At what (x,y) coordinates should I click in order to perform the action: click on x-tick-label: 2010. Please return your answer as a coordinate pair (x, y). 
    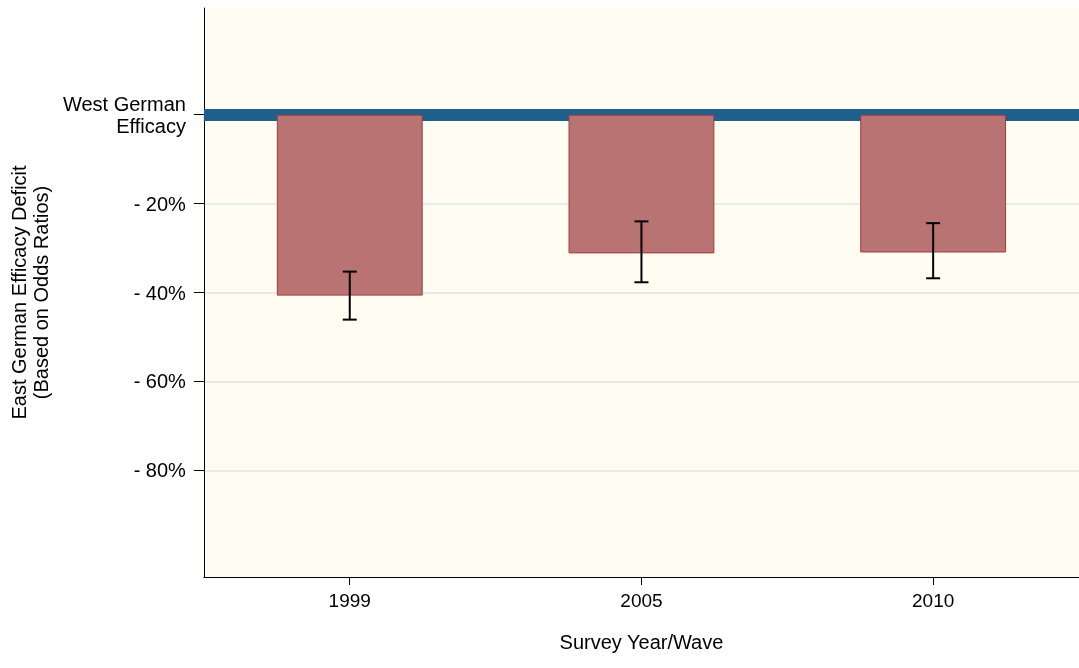
    Looking at the image, I should click on (933, 600).